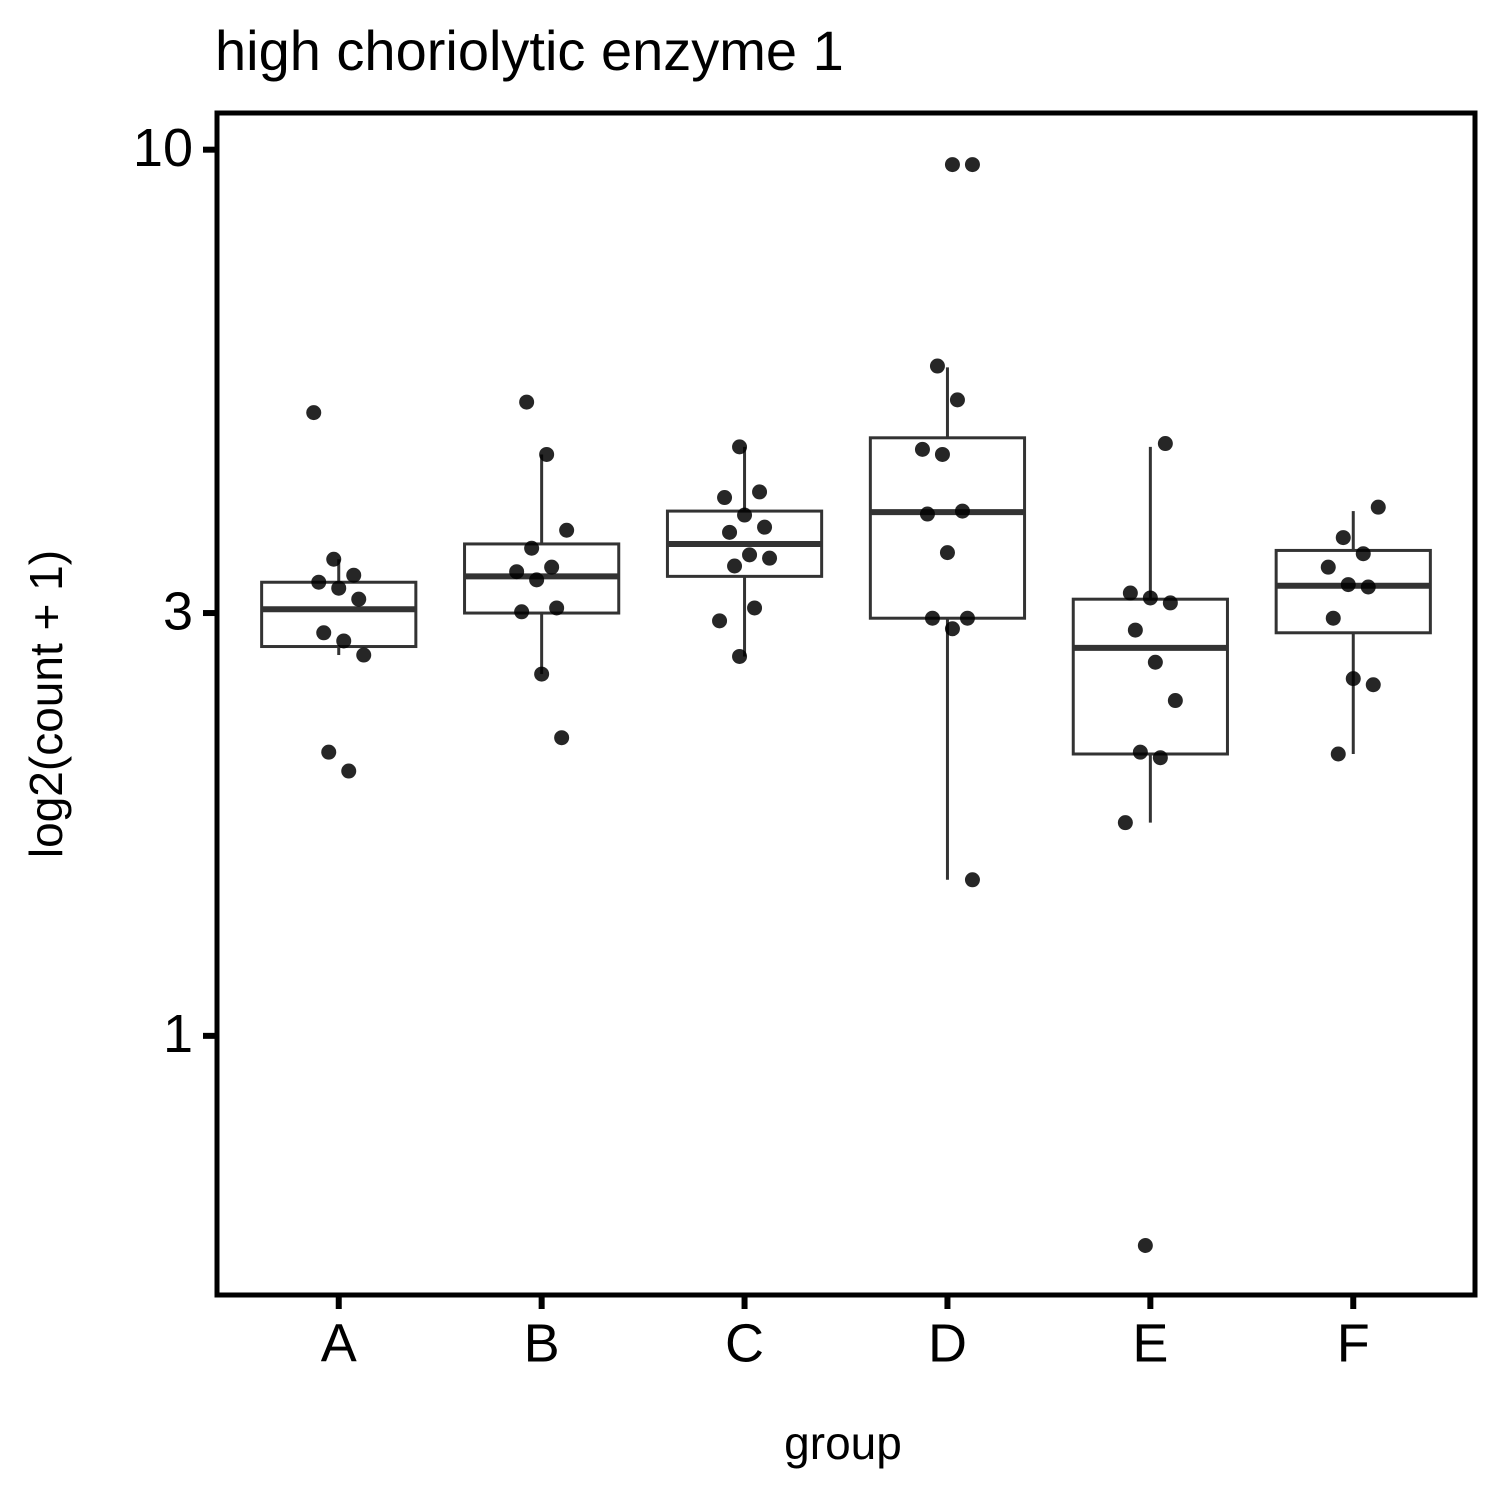  I want to click on y-axis-title: log2(count + 1), so click(46, 704).